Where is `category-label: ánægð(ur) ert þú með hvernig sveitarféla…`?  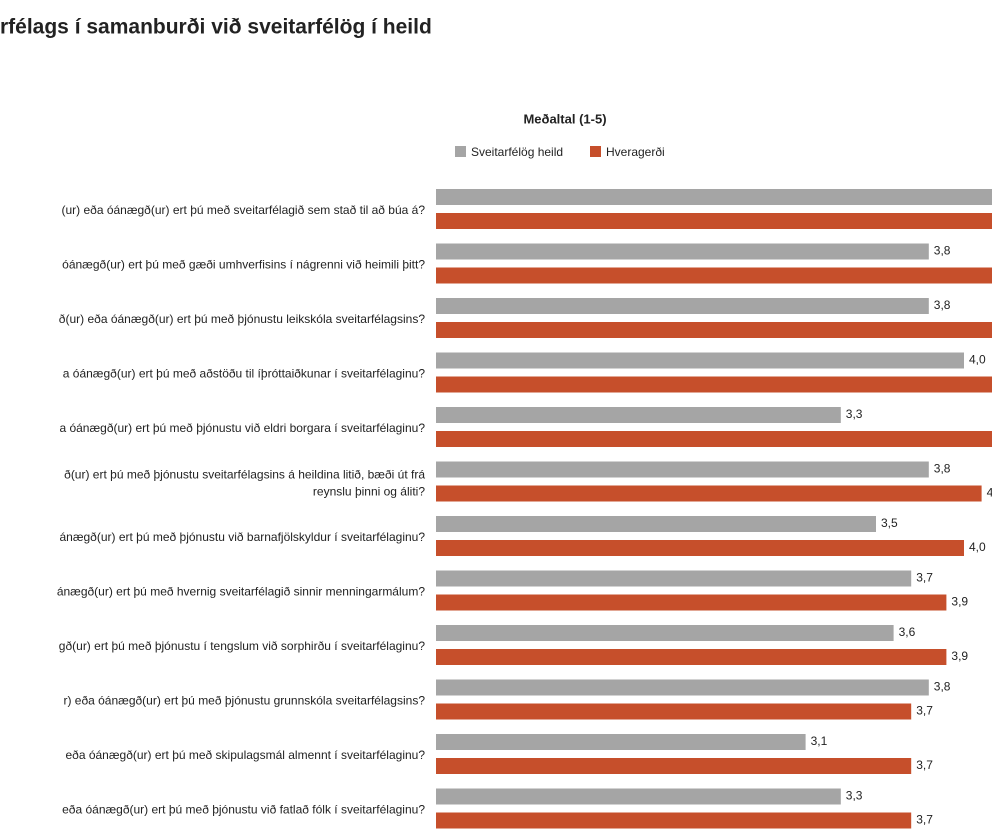
category-label: ánægð(ur) ert þú með hvernig sveitarféla… is located at coordinates (241, 592).